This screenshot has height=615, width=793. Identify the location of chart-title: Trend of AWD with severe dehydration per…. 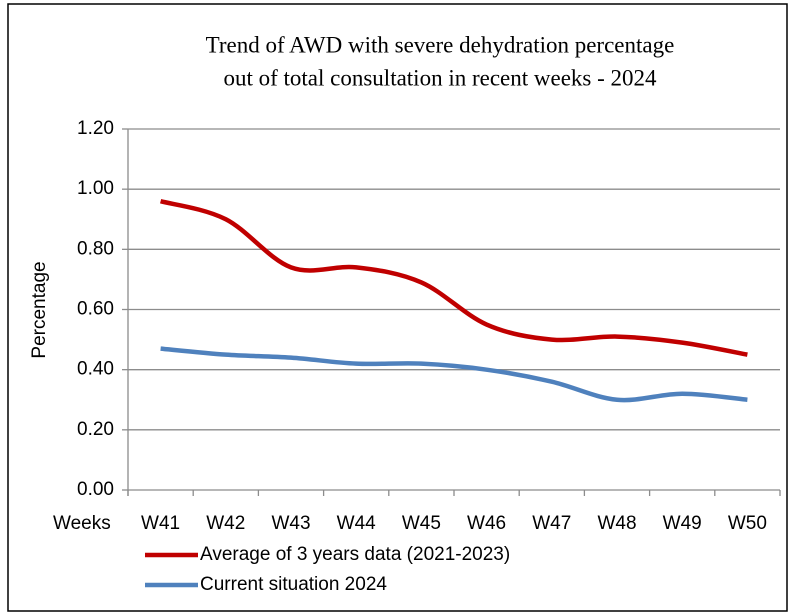
(440, 44).